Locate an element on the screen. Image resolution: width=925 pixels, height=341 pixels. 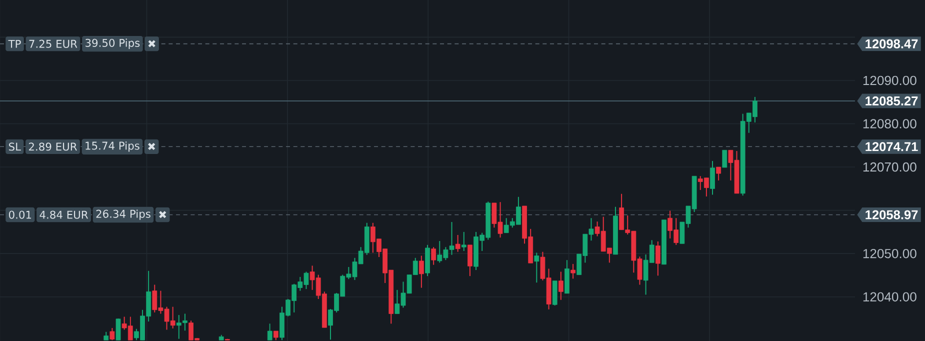
y-tick-label: 12040.00 is located at coordinates (889, 297).